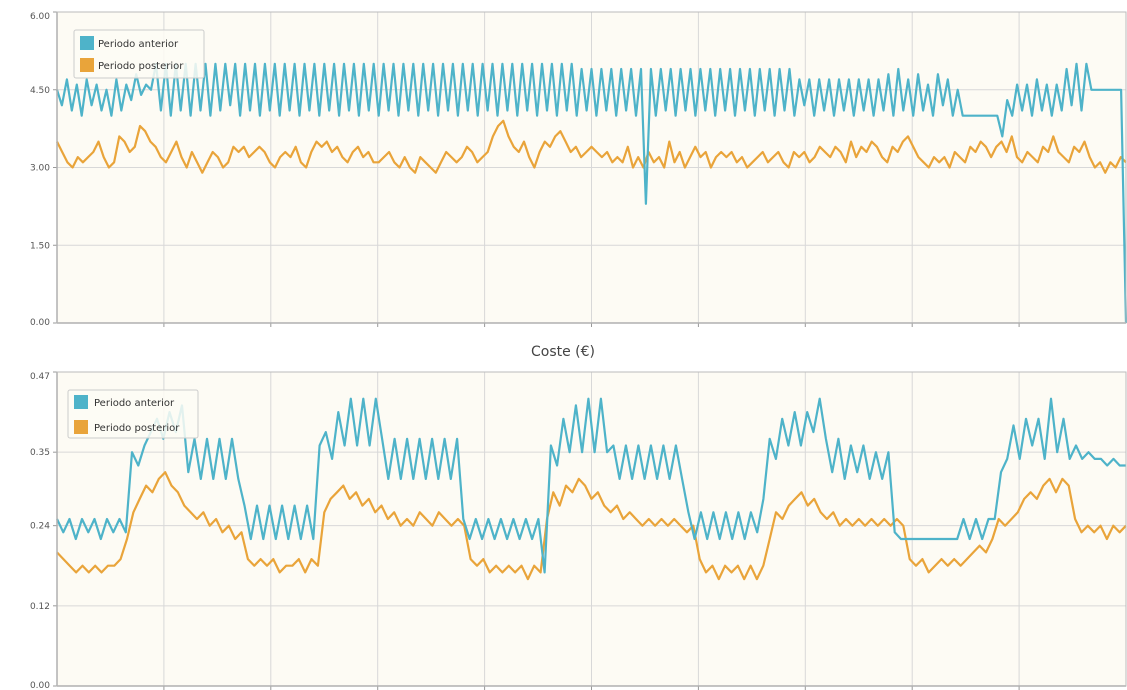 The image size is (1127, 690). What do you see at coordinates (40, 91) in the screenshot?
I see `top-y-tick-label: 4.50` at bounding box center [40, 91].